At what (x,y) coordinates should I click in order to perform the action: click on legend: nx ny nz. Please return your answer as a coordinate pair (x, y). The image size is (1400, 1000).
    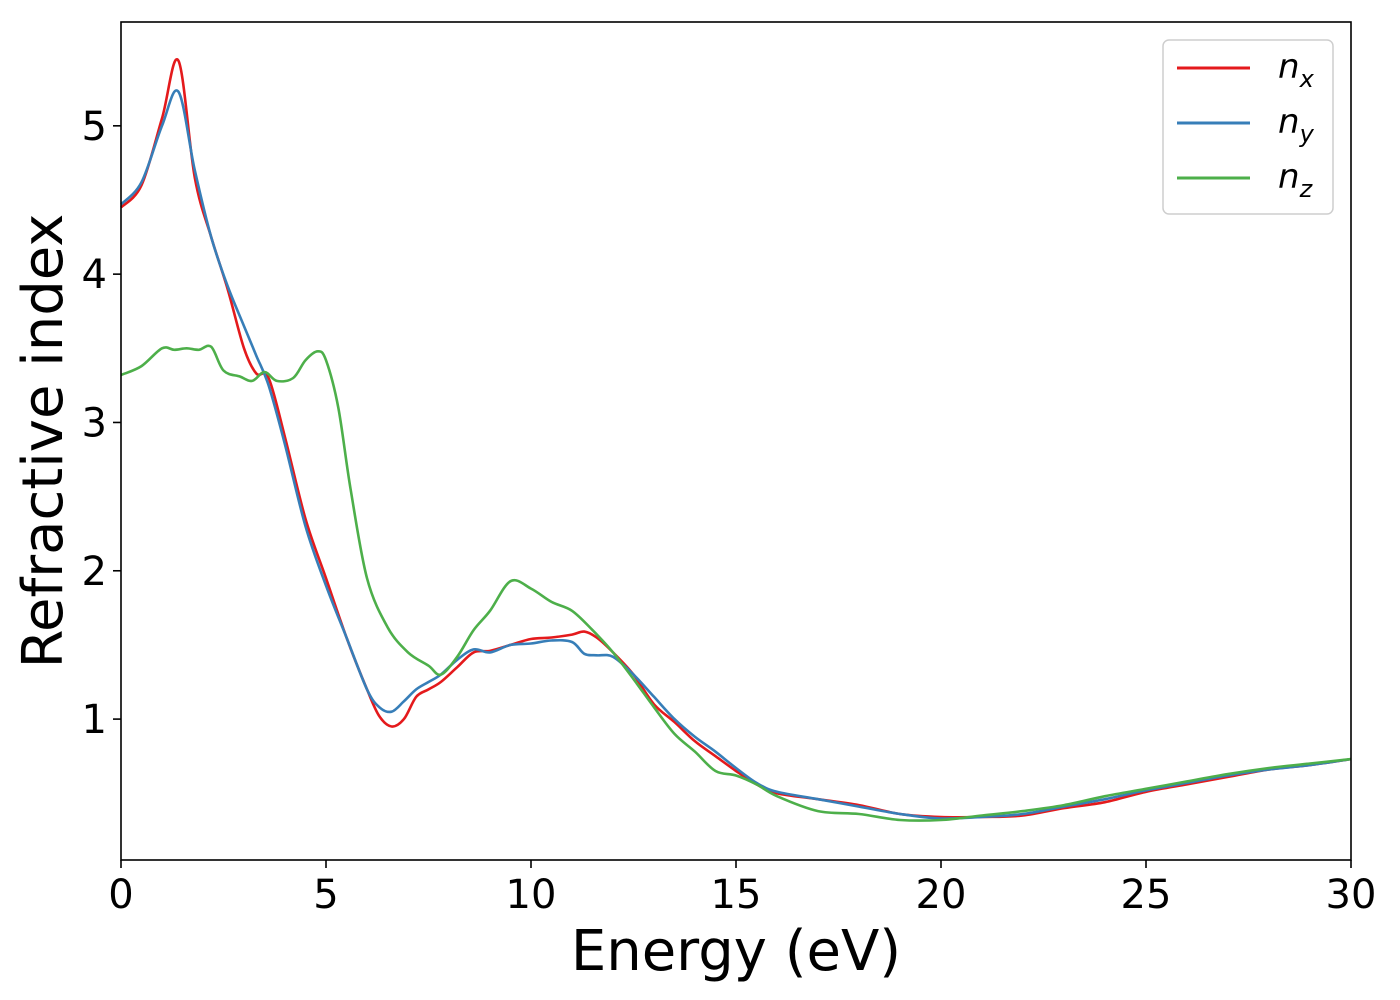
    Looking at the image, I should click on (1248, 127).